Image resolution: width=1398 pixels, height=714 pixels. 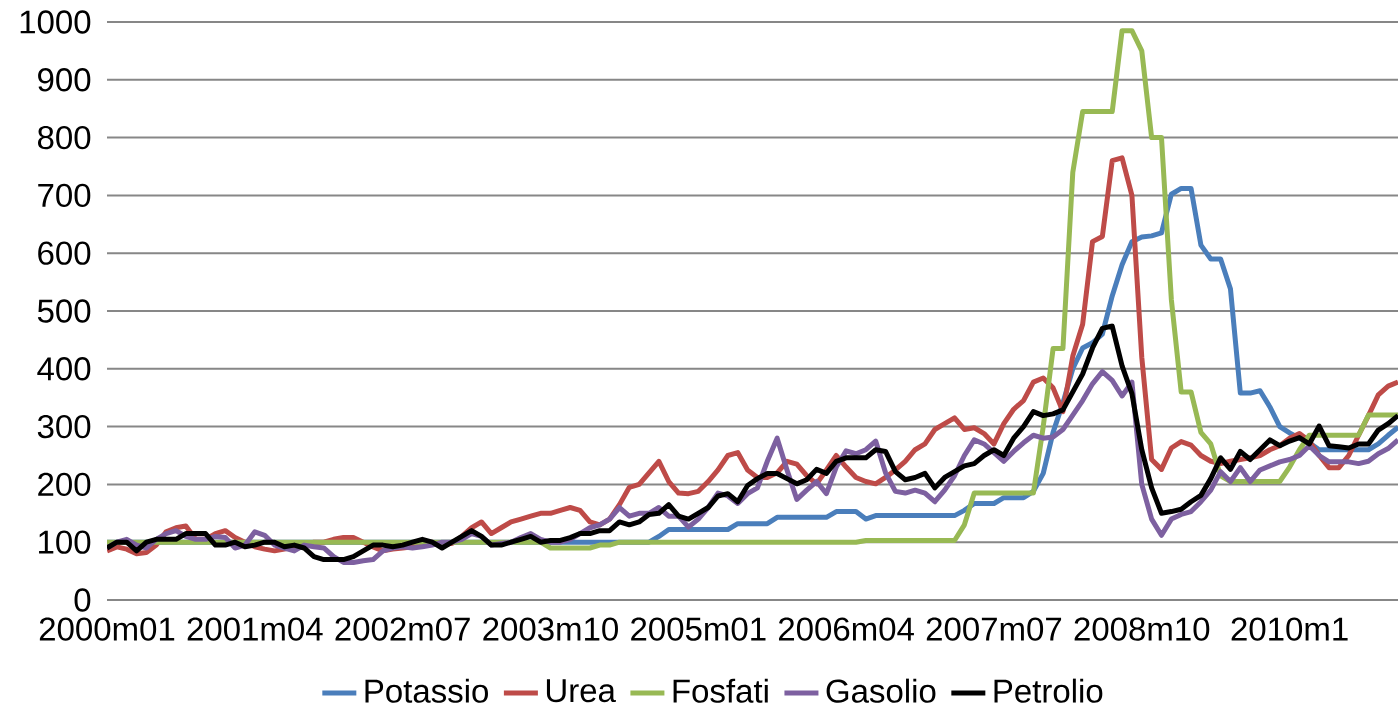 What do you see at coordinates (55, 22) in the screenshot?
I see `y-tick-label: 1000` at bounding box center [55, 22].